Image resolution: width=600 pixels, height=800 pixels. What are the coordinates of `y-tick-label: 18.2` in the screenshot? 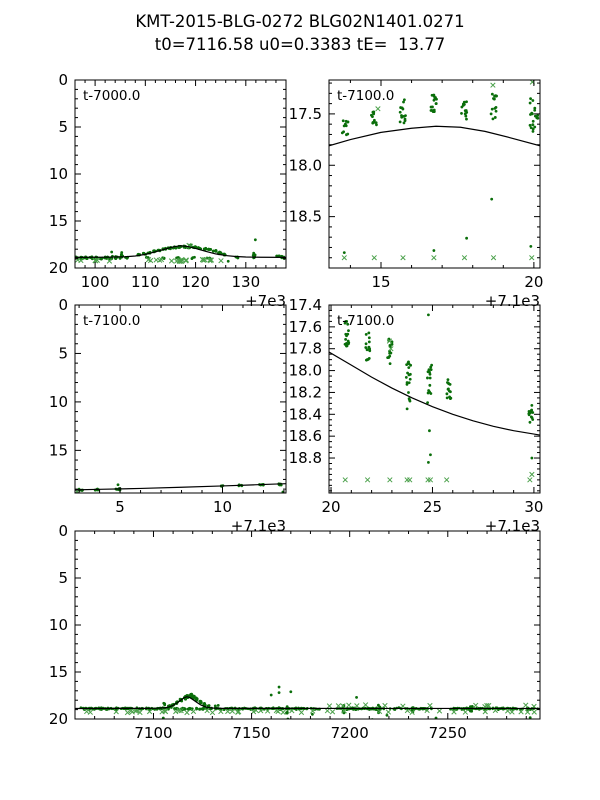 It's located at (305, 392).